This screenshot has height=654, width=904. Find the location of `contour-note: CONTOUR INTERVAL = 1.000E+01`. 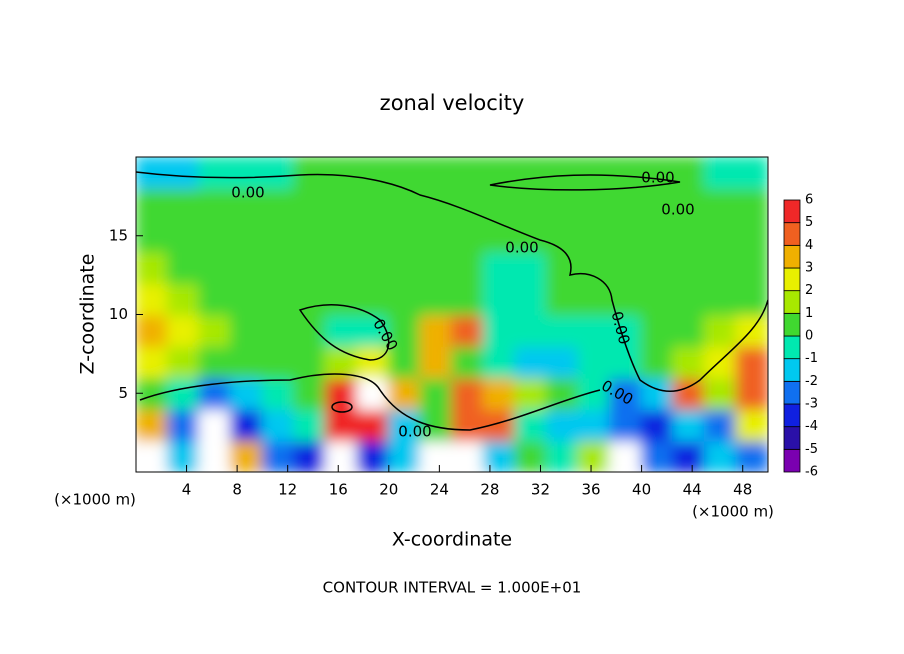

contour-note: CONTOUR INTERVAL = 1.000E+01 is located at coordinates (452, 588).